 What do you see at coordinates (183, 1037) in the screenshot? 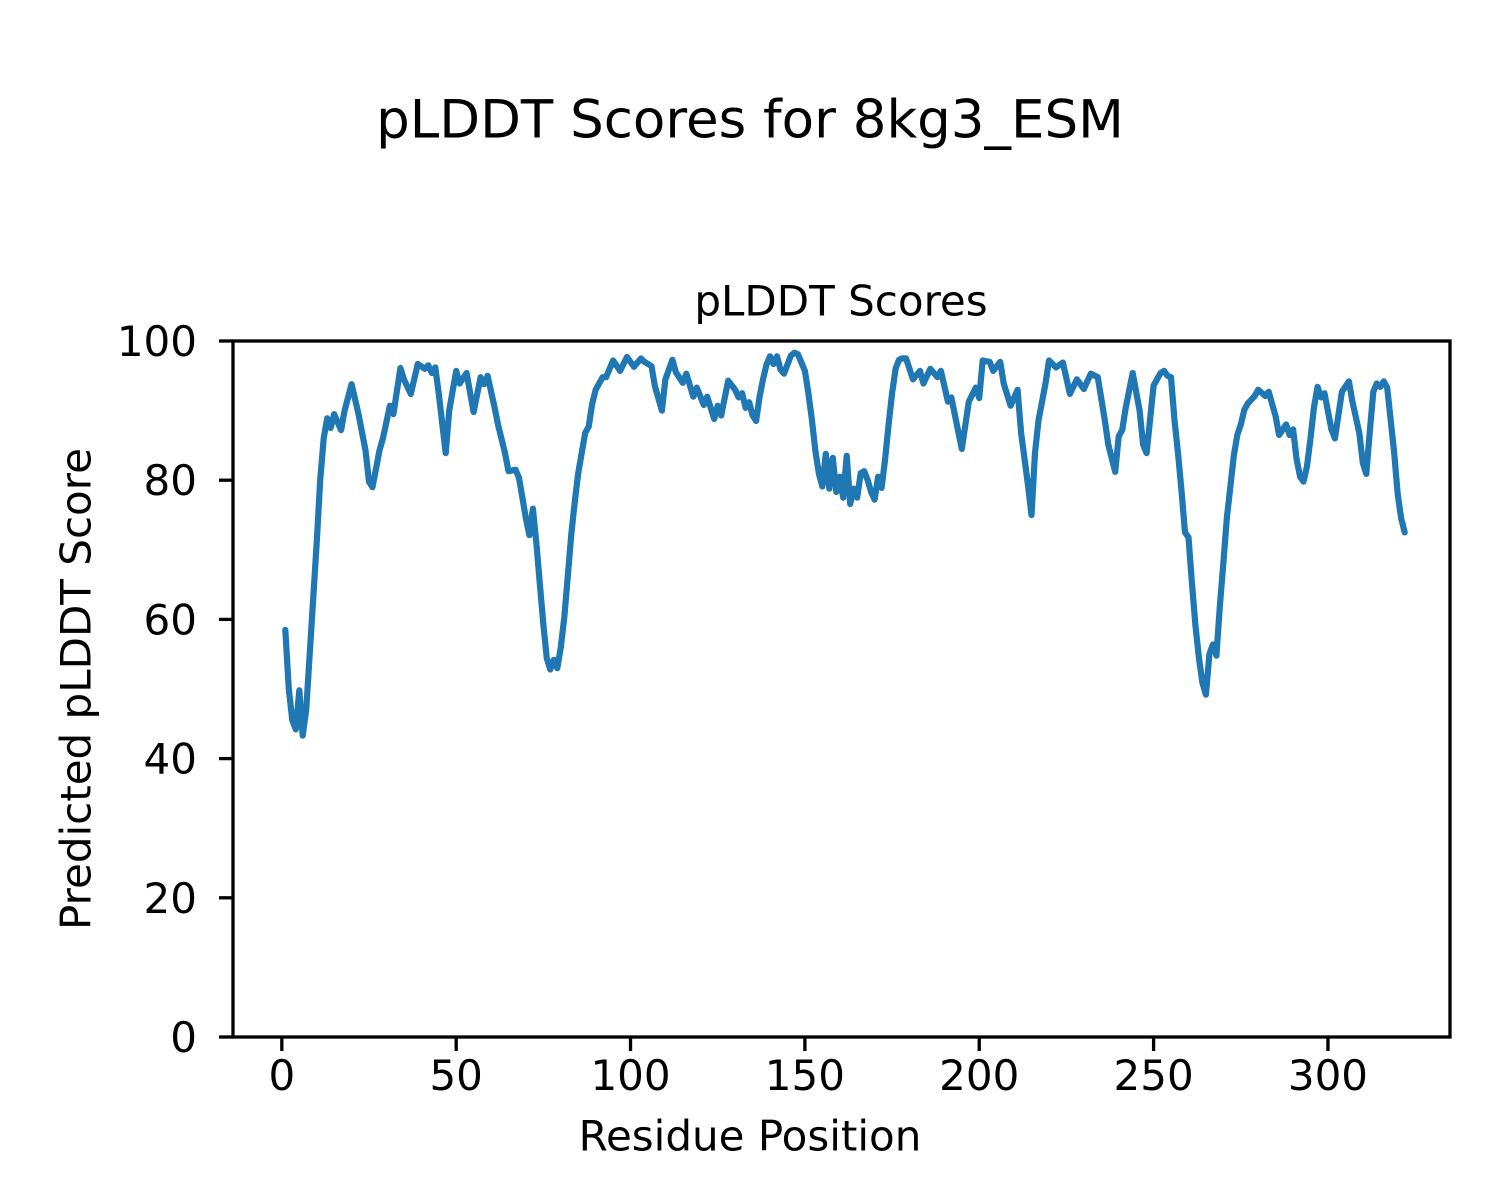
I see `y-tick-label: 0` at bounding box center [183, 1037].